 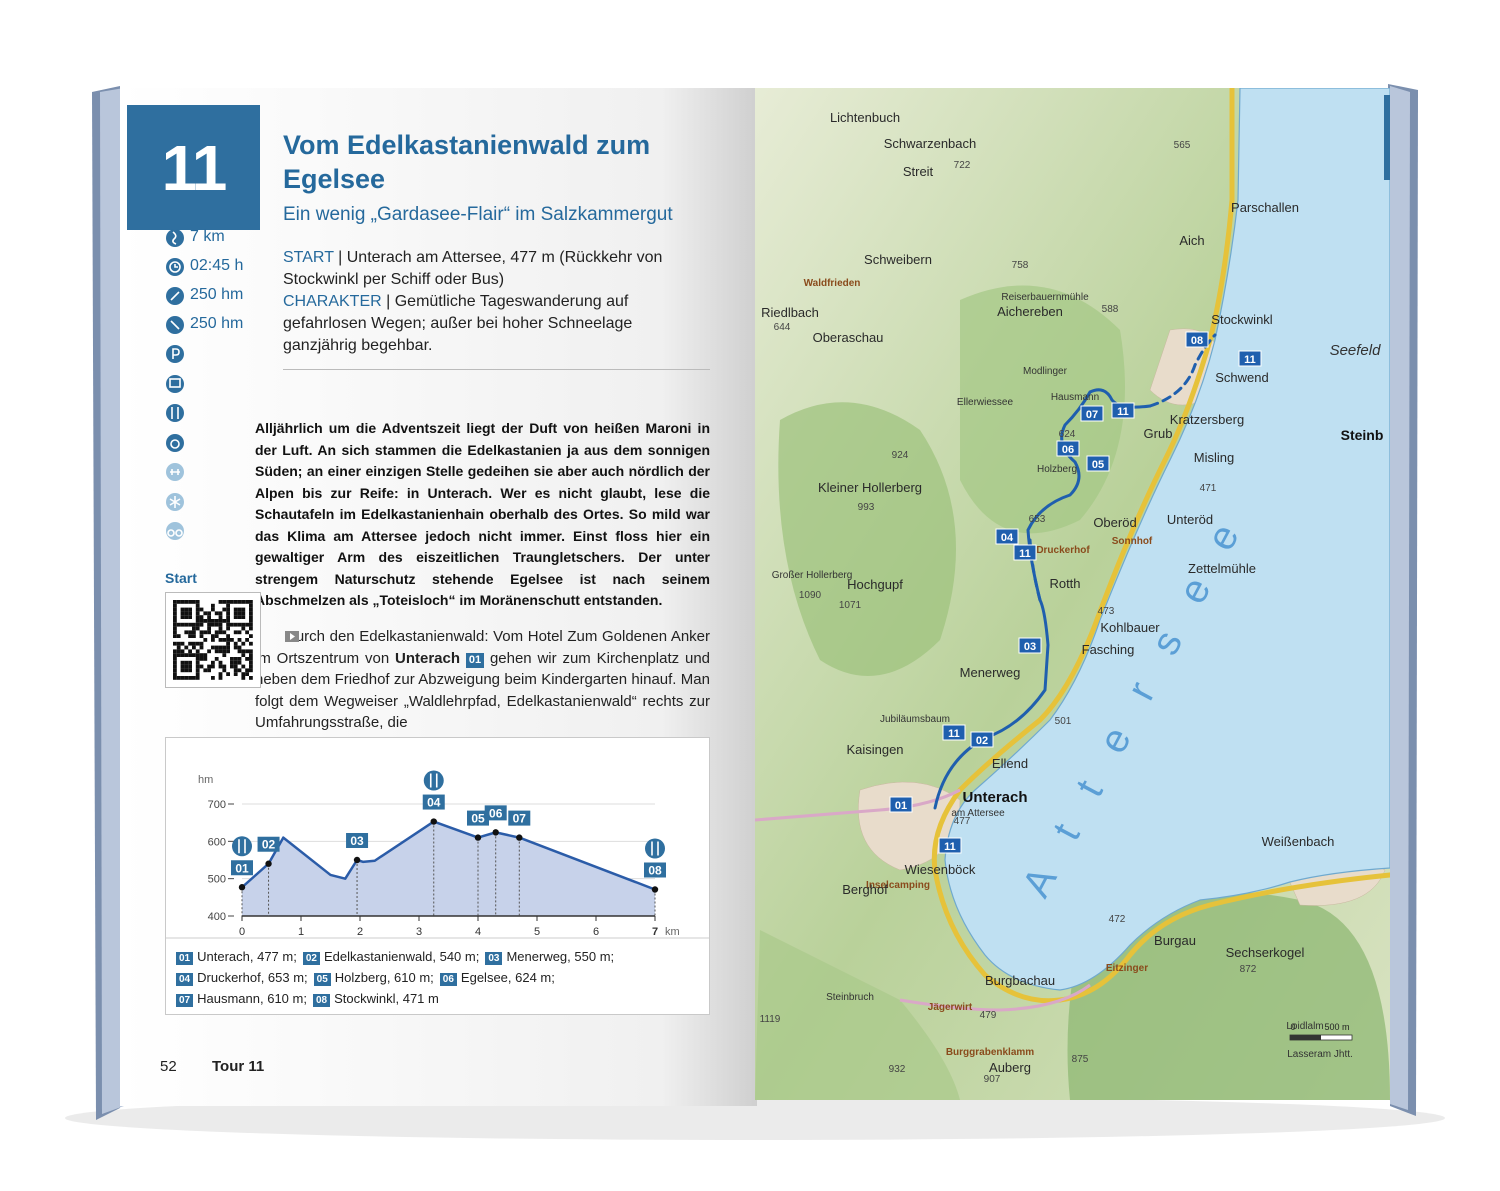 I want to click on place-label: am Attersee, so click(x=978, y=813).